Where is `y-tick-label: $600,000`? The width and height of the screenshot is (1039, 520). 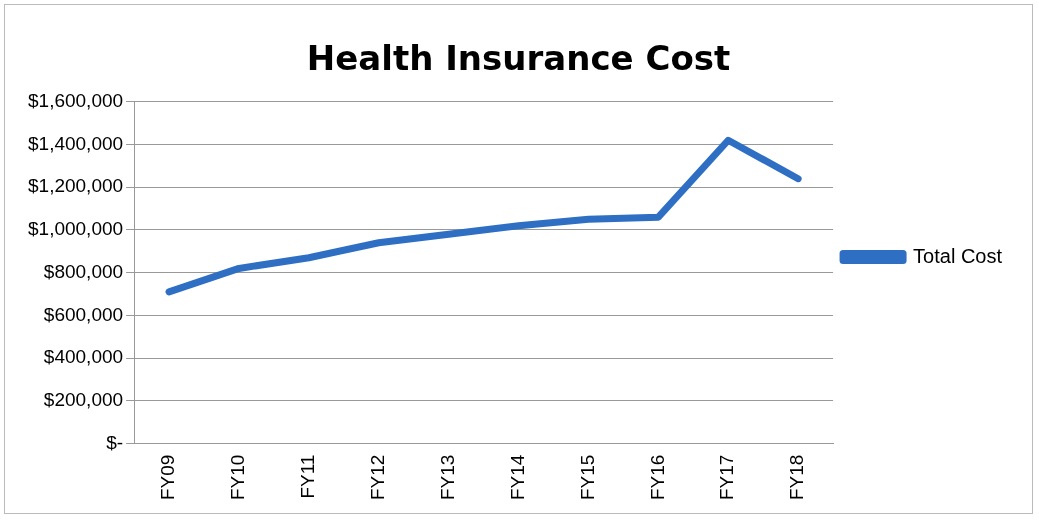 y-tick-label: $600,000 is located at coordinates (83, 314).